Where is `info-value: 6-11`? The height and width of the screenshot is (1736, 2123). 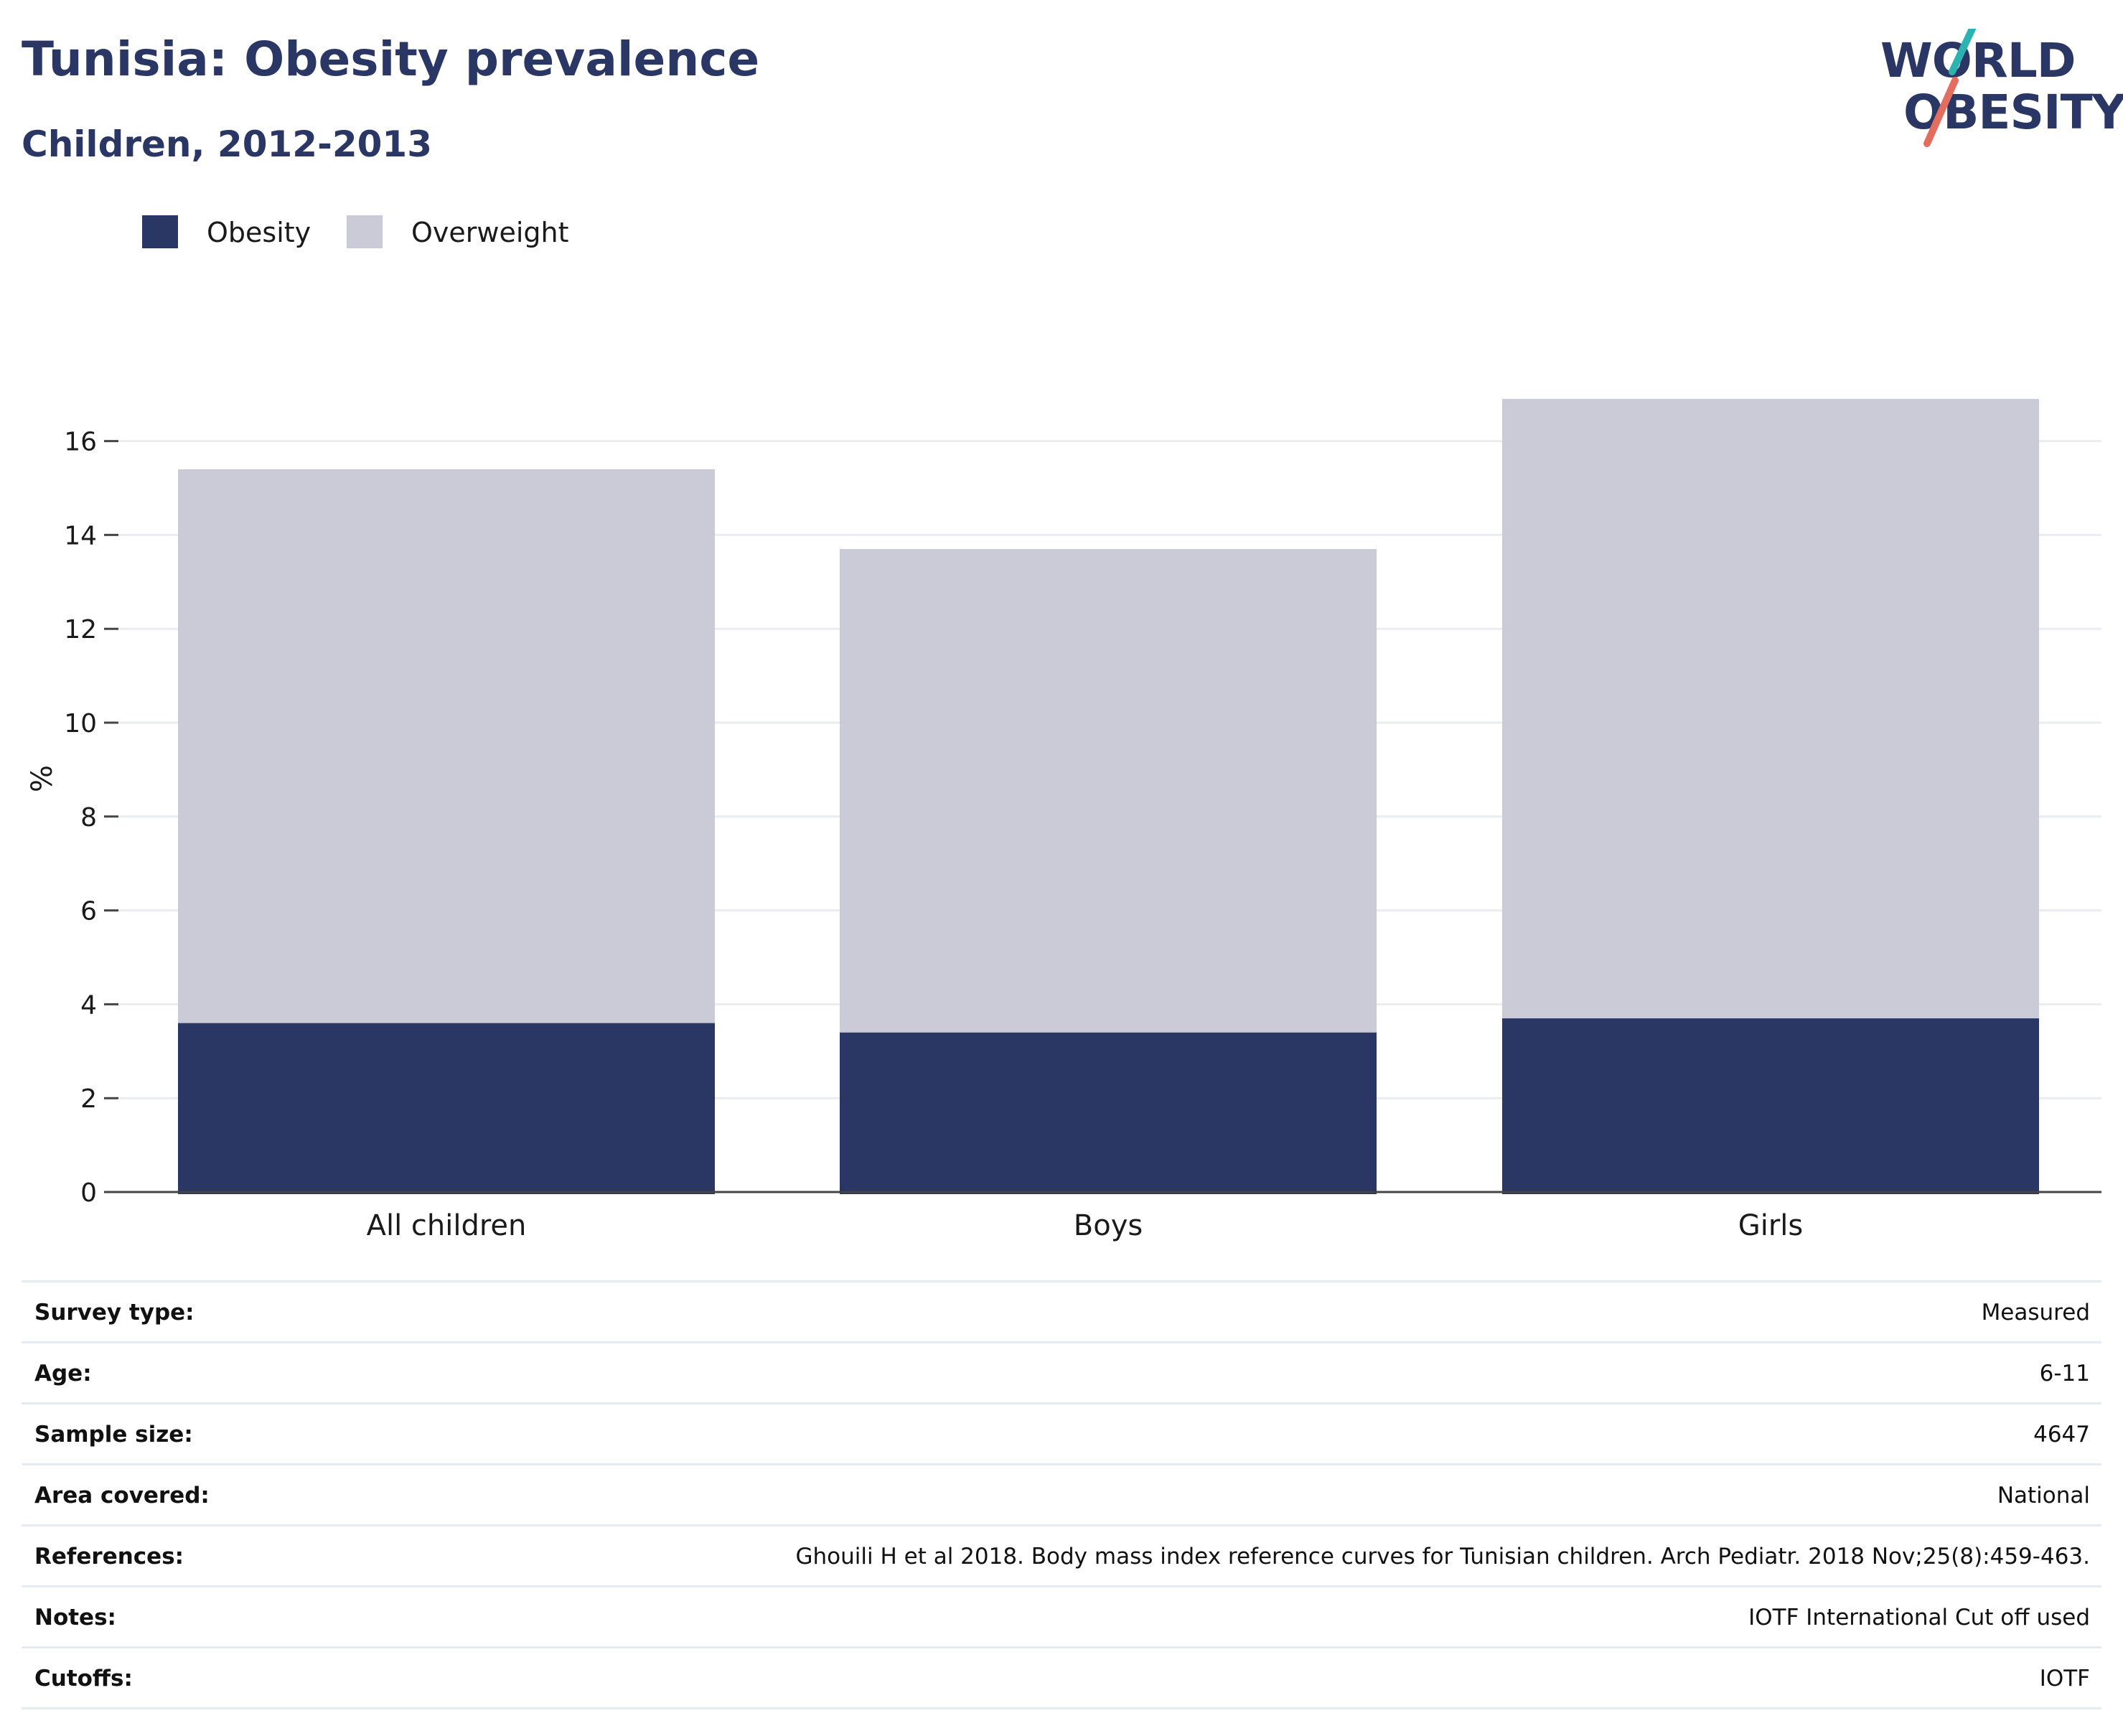 info-value: 6-11 is located at coordinates (2064, 1374).